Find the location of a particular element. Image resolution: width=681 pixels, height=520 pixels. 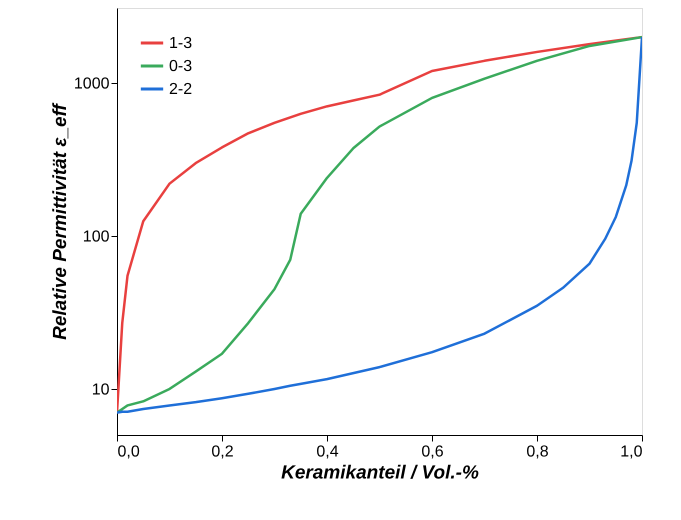

legend-label: 2-2 is located at coordinates (180, 89).